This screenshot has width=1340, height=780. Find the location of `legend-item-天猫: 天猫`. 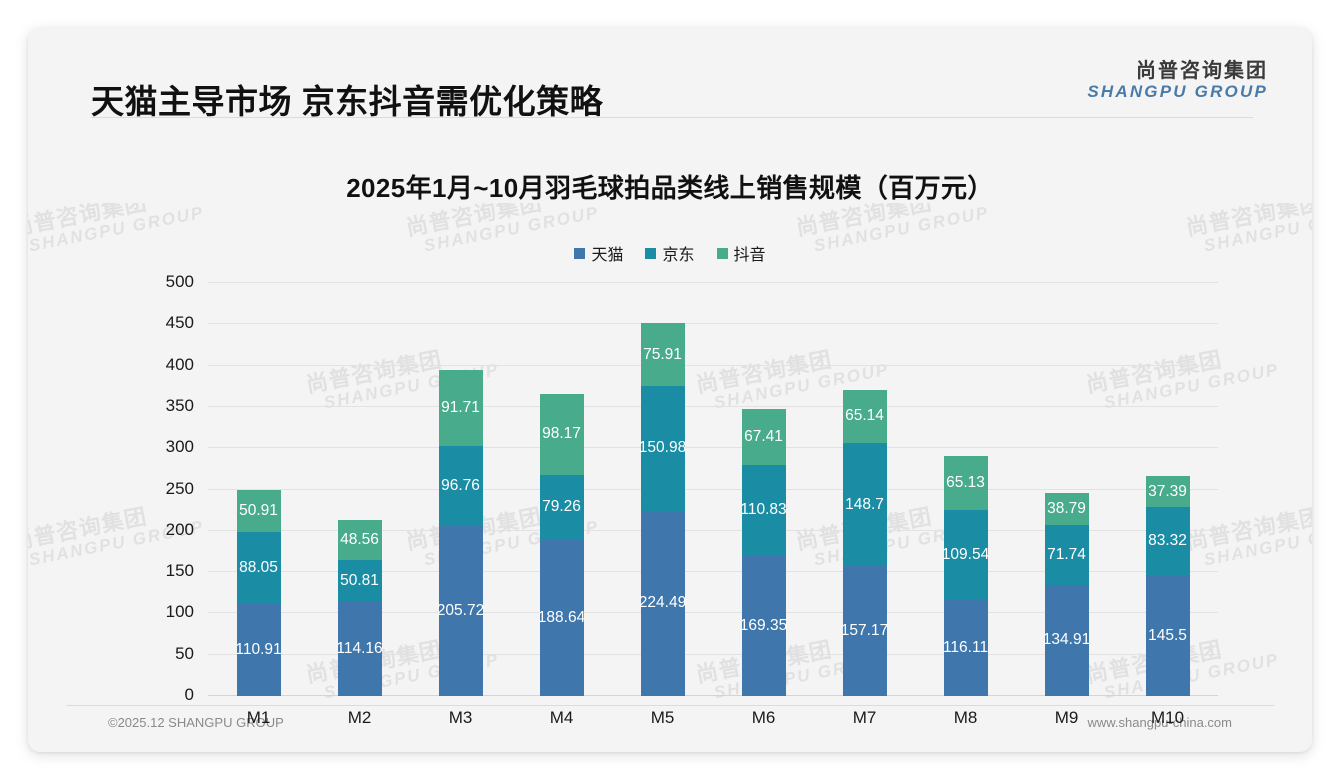

legend-item-天猫: 天猫 is located at coordinates (598, 253).